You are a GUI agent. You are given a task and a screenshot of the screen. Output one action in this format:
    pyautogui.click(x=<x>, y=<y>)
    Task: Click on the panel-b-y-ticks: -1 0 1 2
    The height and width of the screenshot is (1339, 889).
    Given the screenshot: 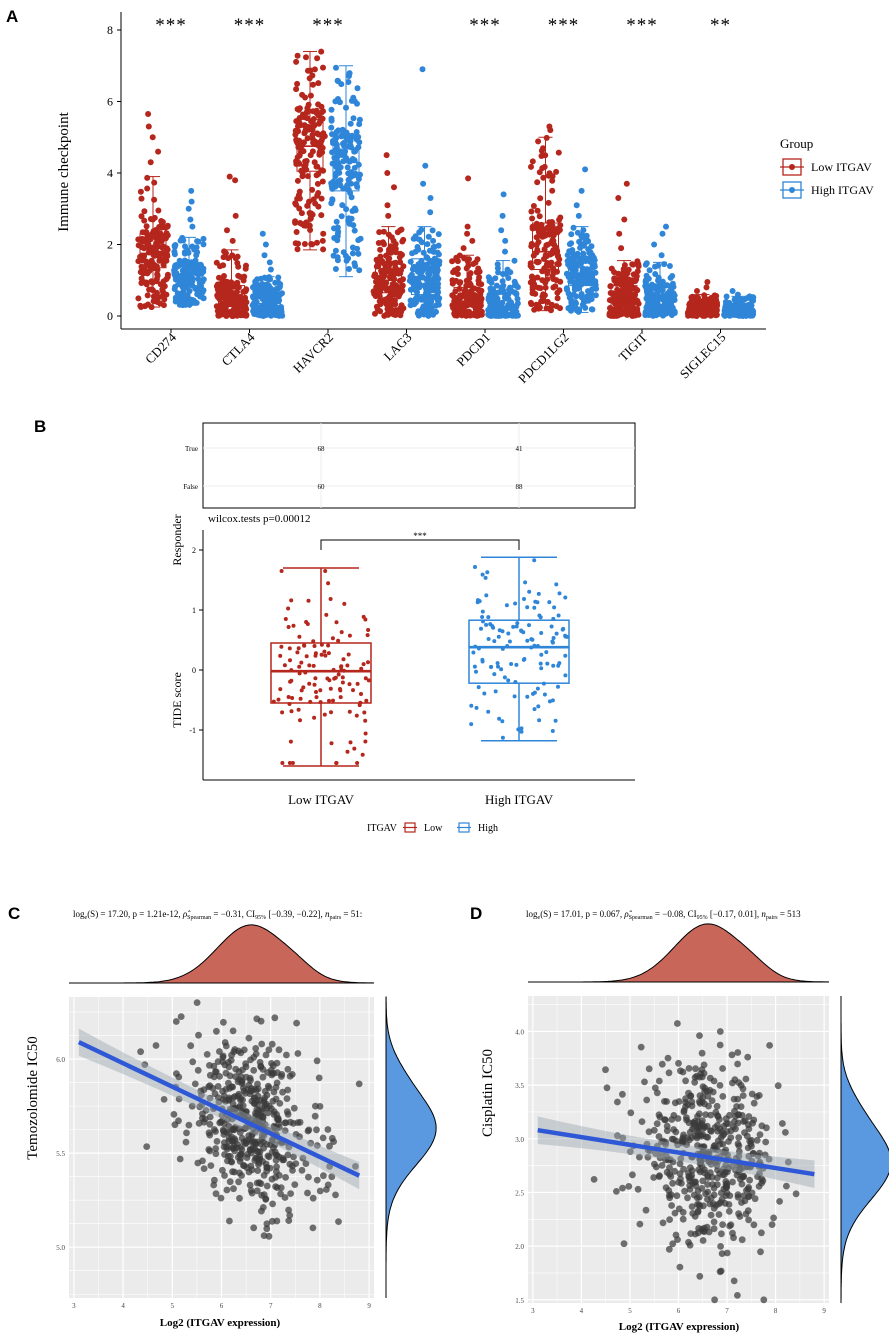 What is the action you would take?
    pyautogui.click(x=196, y=640)
    